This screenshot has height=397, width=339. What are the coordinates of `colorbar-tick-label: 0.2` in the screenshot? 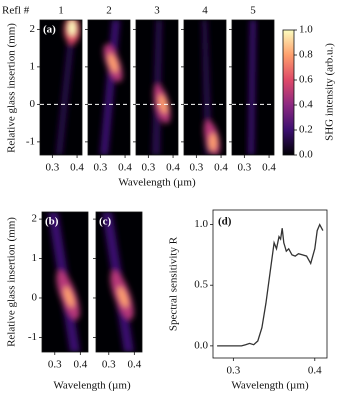 It's located at (306, 130).